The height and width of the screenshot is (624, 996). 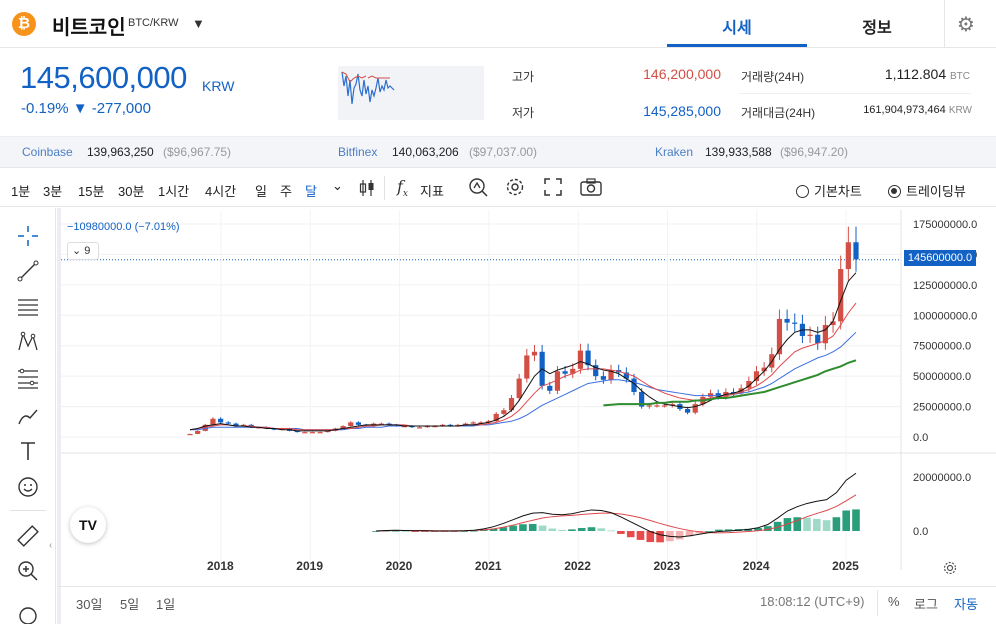 What do you see at coordinates (53, 191) in the screenshot?
I see `timeframe-3m: 3분` at bounding box center [53, 191].